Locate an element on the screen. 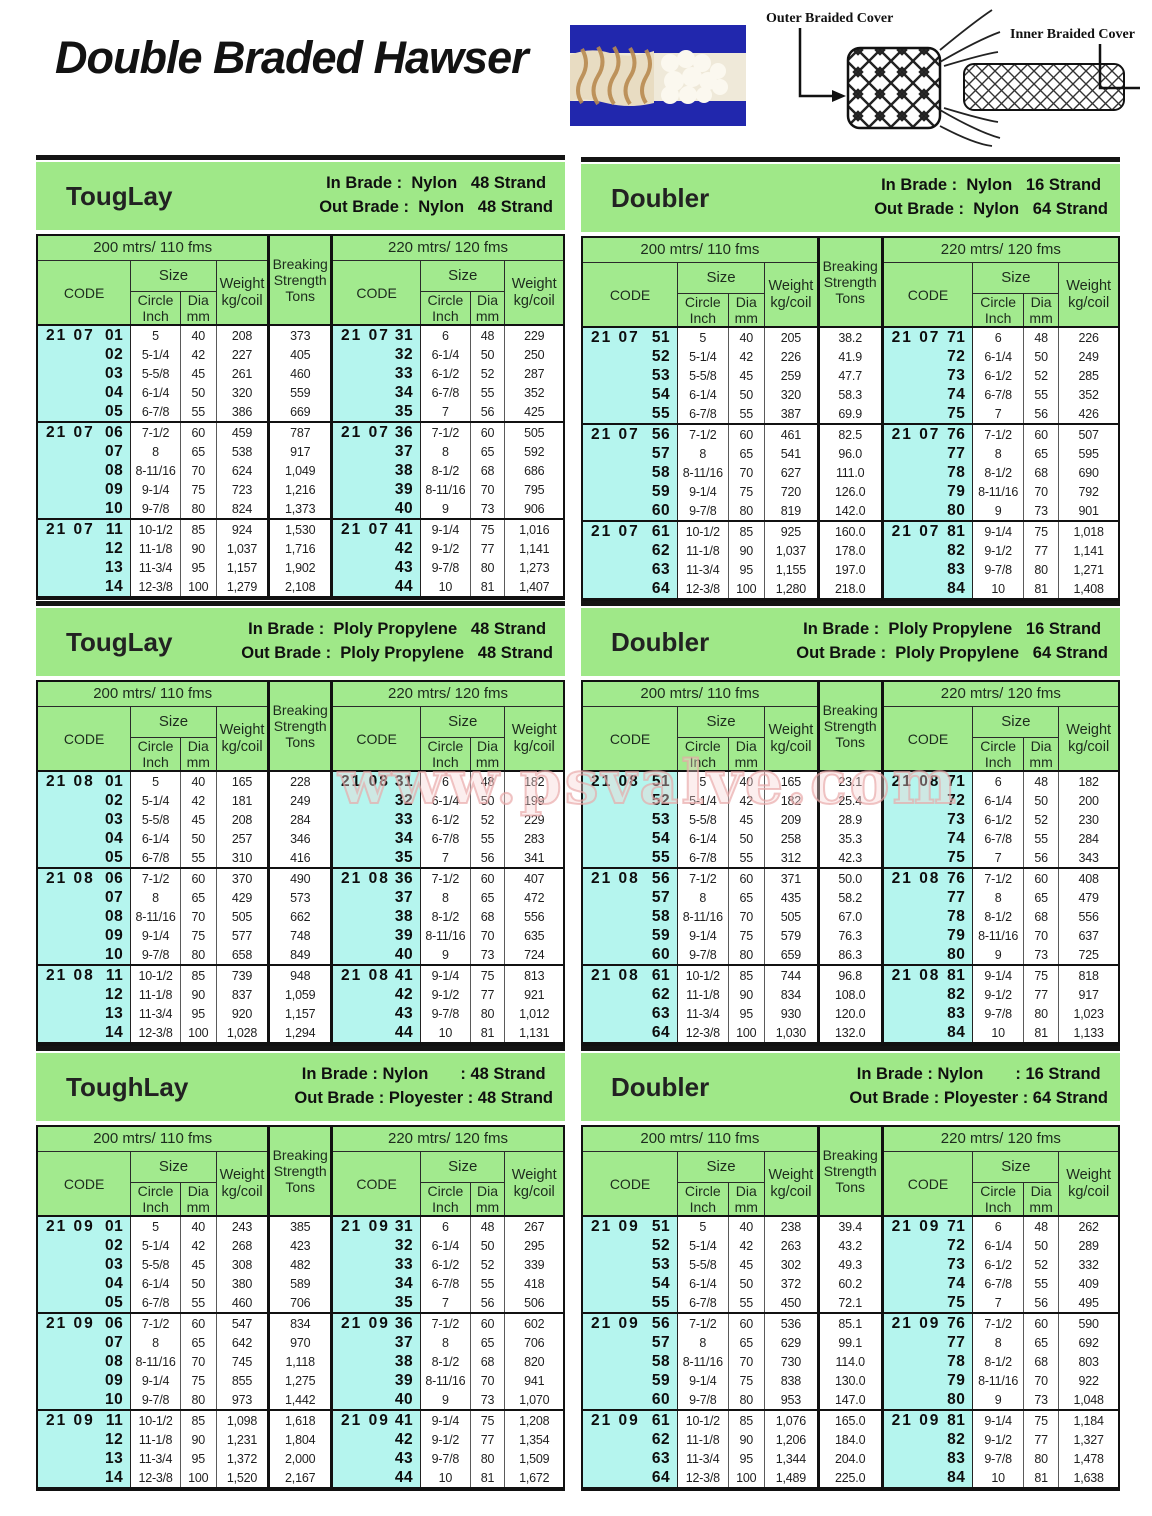 This screenshot has height=1516, width=1152. code-suffix: 10 is located at coordinates (114, 954).